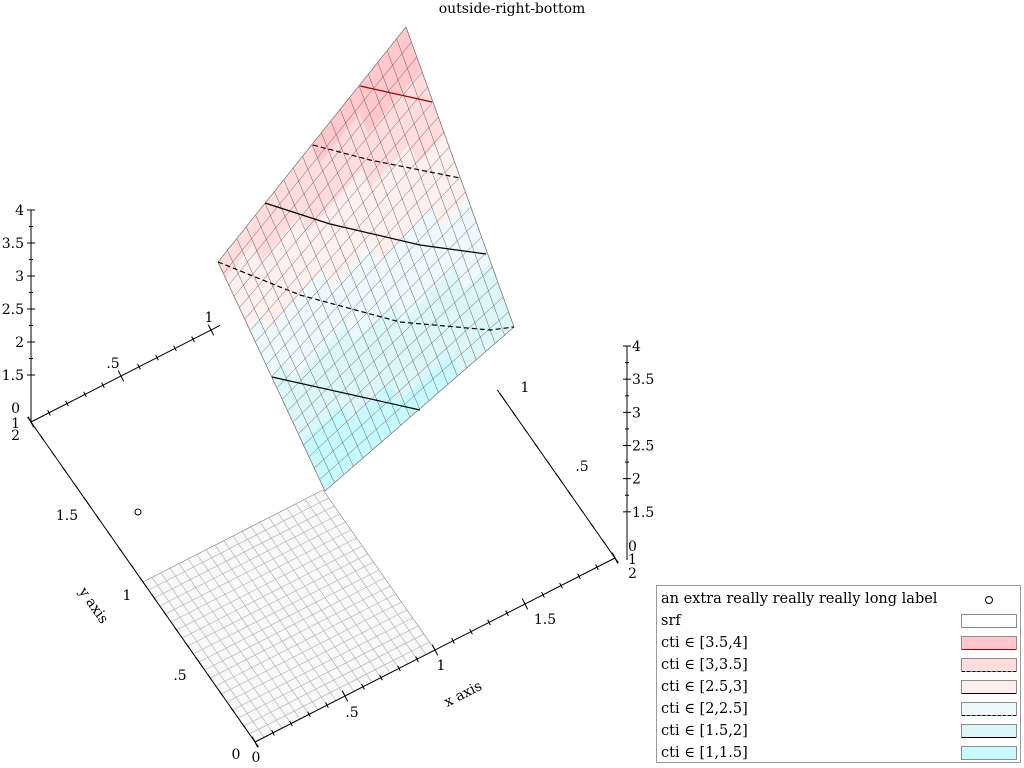 Image resolution: width=1024 pixels, height=768 pixels. I want to click on y-axis-title: y axis, so click(93, 605).